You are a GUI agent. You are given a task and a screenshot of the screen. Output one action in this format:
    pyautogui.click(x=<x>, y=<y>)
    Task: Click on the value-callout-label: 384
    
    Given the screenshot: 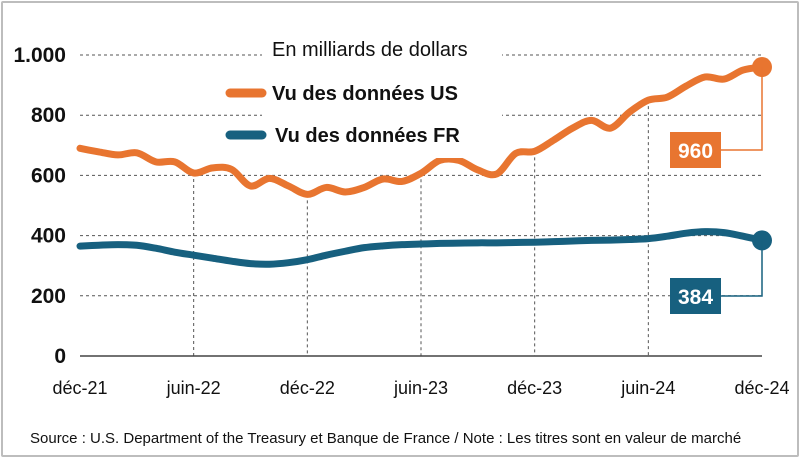 What is the action you would take?
    pyautogui.click(x=695, y=297)
    